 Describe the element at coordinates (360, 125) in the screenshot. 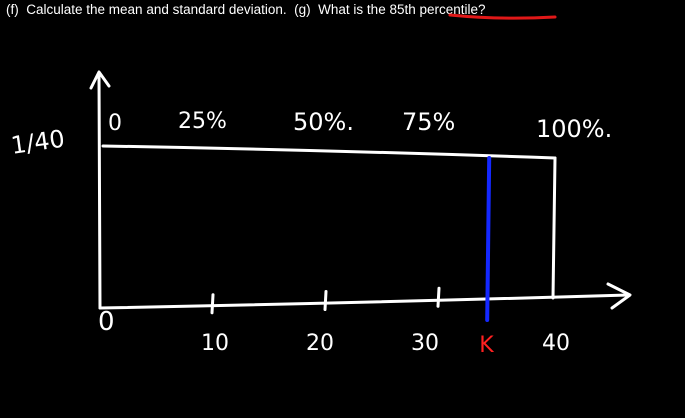

I see `percentile-labels: 0 25% 50%. 75% 100%.` at that location.